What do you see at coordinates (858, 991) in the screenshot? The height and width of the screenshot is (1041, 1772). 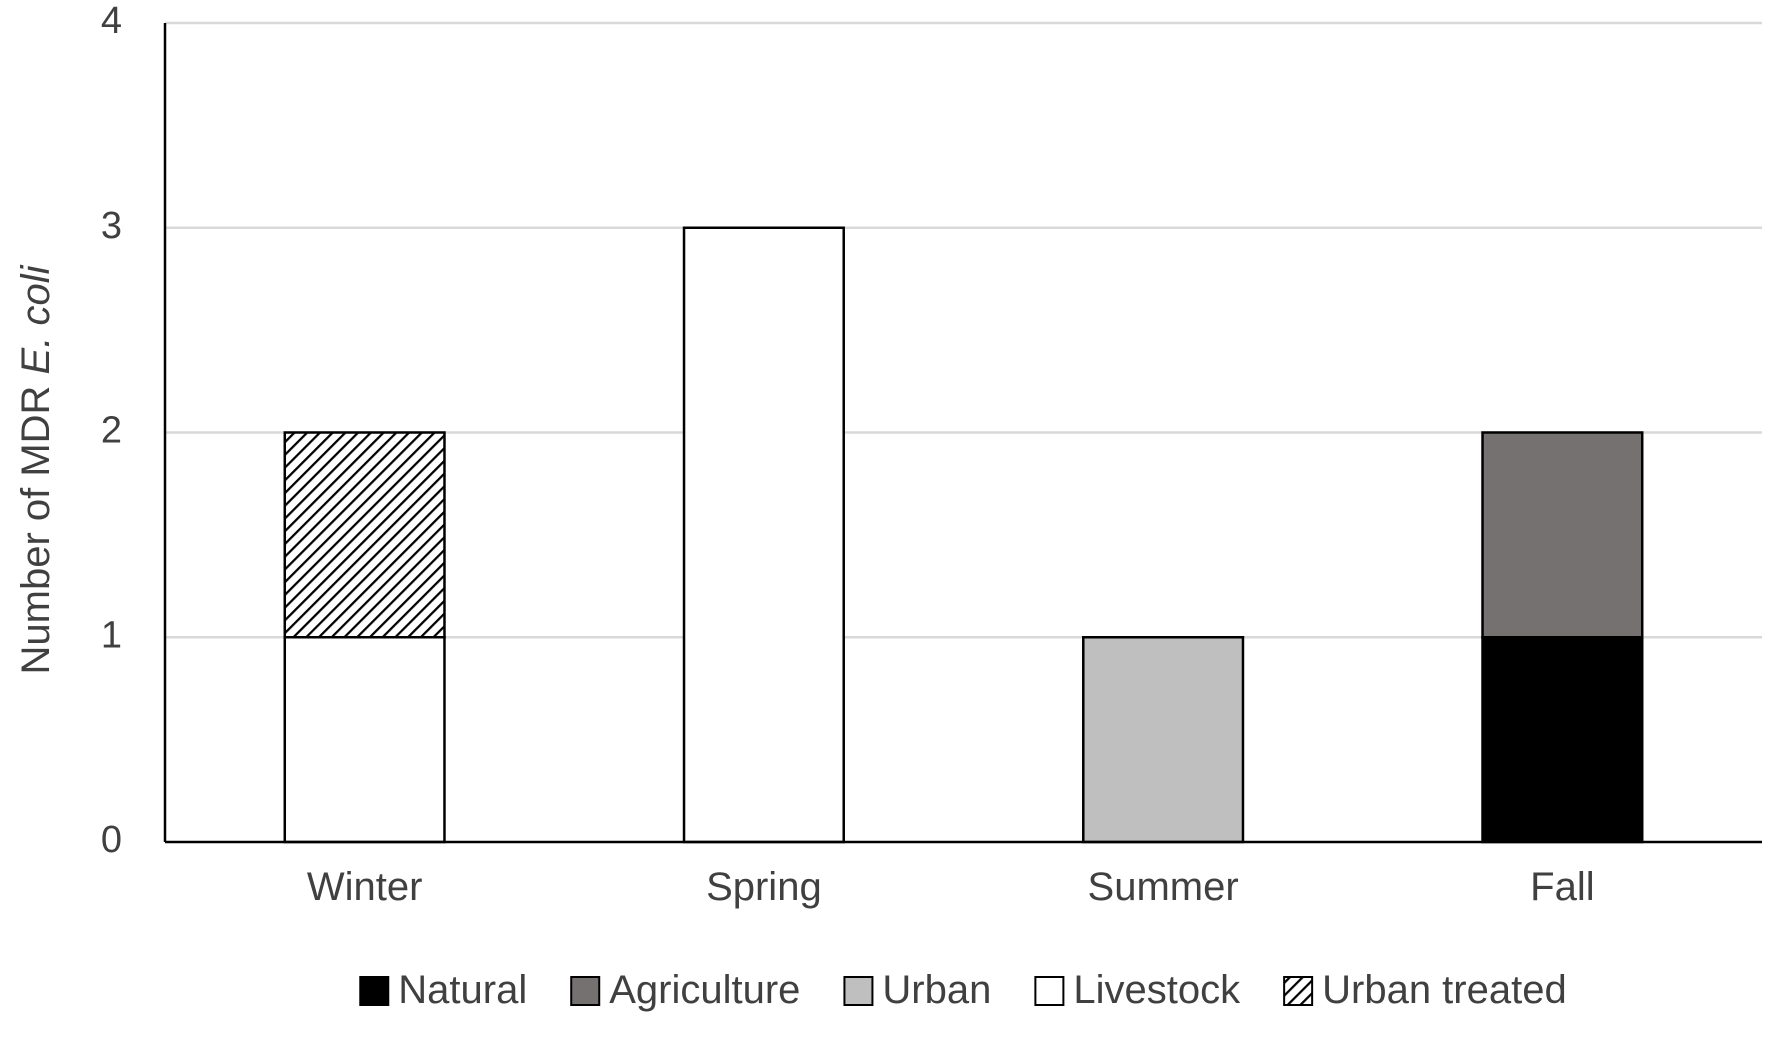 I see `legend-swatch-urban` at bounding box center [858, 991].